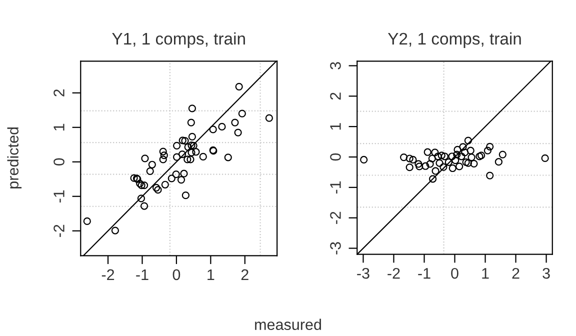 Image resolution: width=576 pixels, height=336 pixels. What do you see at coordinates (335, 66) in the screenshot?
I see `y-tick-label: 3` at bounding box center [335, 66].